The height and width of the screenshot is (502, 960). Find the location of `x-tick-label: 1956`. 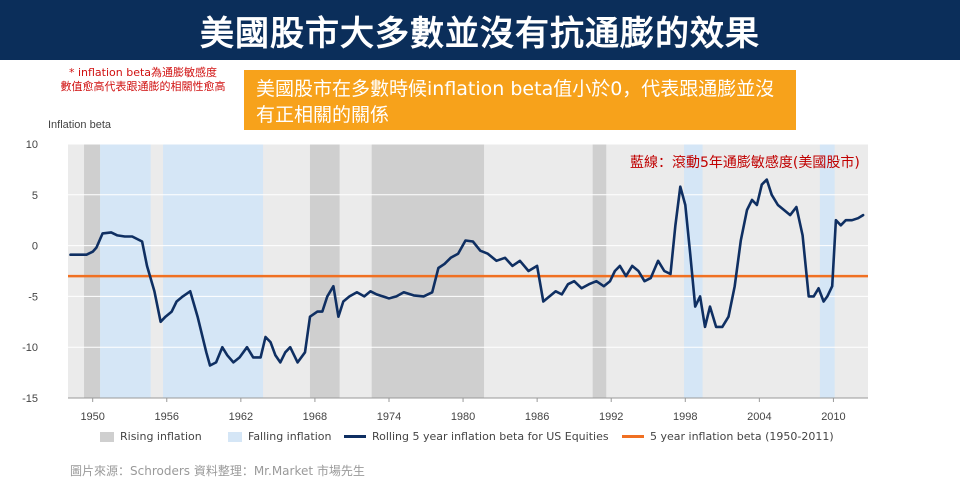

x-tick-label: 1956 is located at coordinates (167, 417).